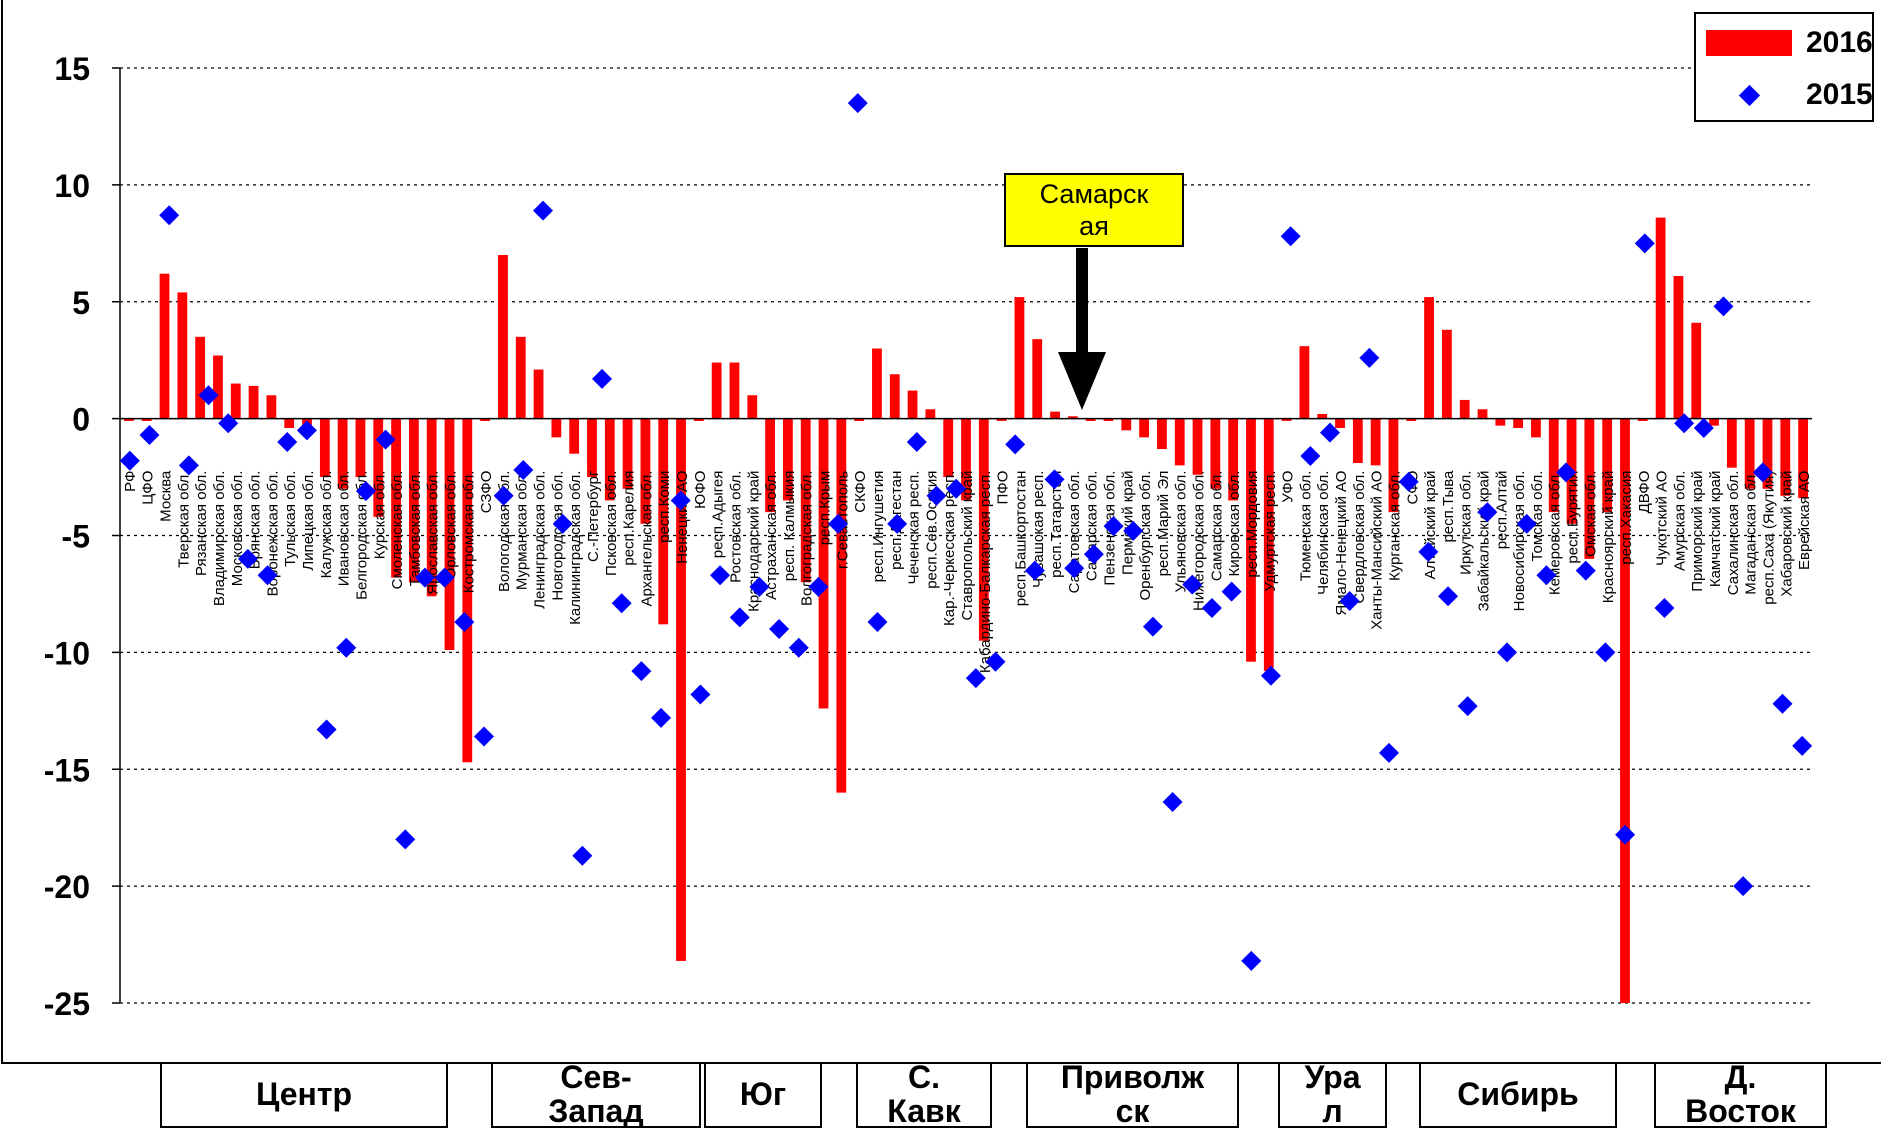 The width and height of the screenshot is (1881, 1133). Describe the element at coordinates (985, 572) in the screenshot. I see `x-category-label: Кабардино-Балкарская респ.` at that location.